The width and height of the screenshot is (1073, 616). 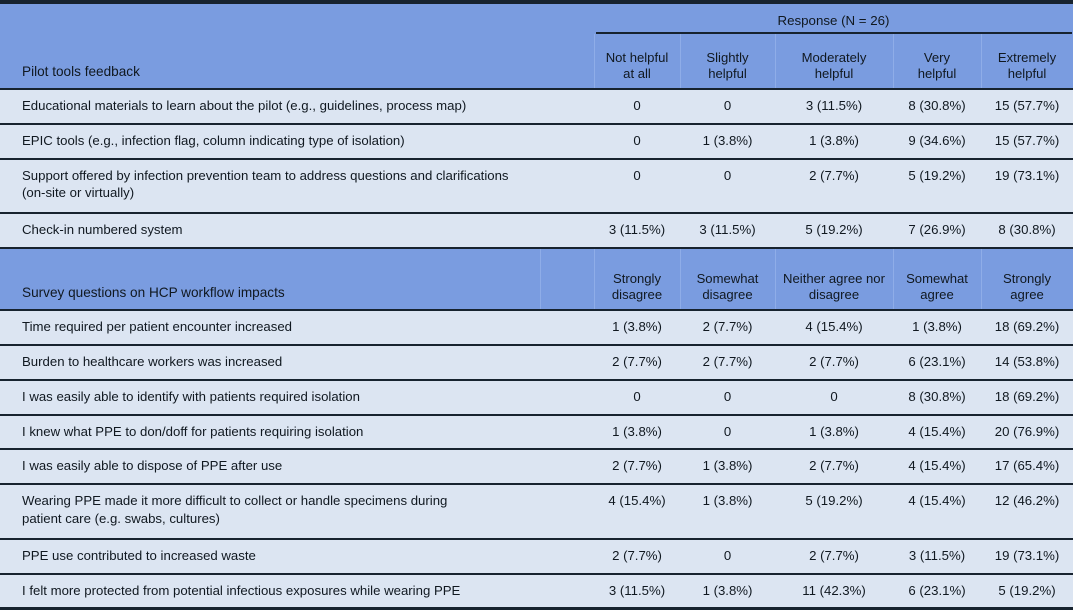 What do you see at coordinates (1027, 294) in the screenshot?
I see `col-header-line2: agree` at bounding box center [1027, 294].